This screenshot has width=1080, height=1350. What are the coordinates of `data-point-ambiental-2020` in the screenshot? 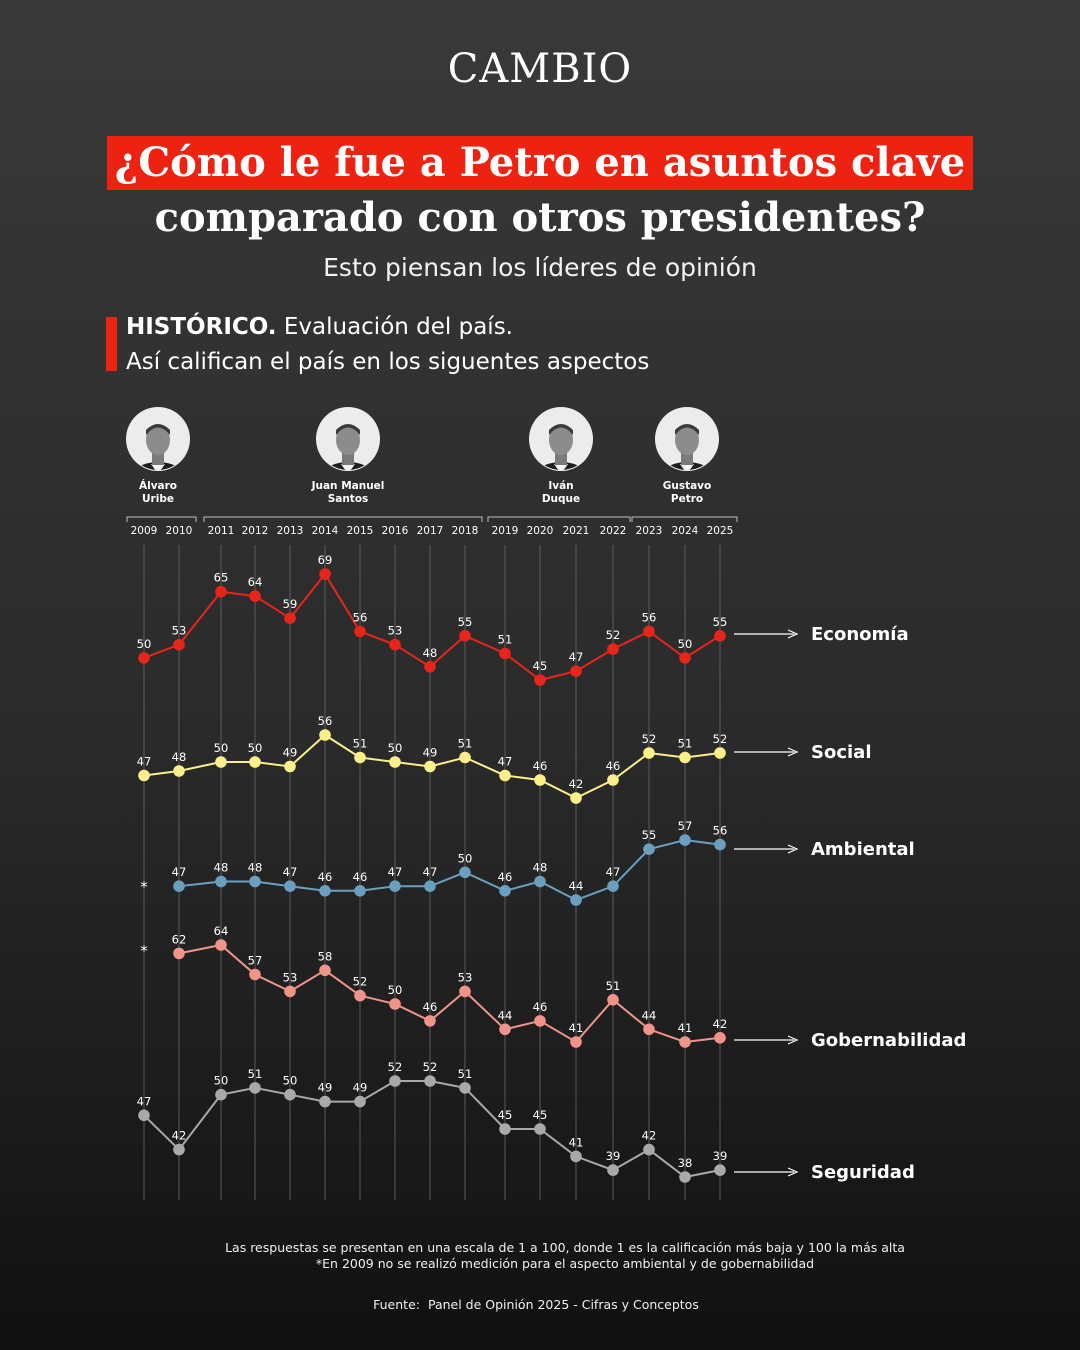 It's located at (540, 881).